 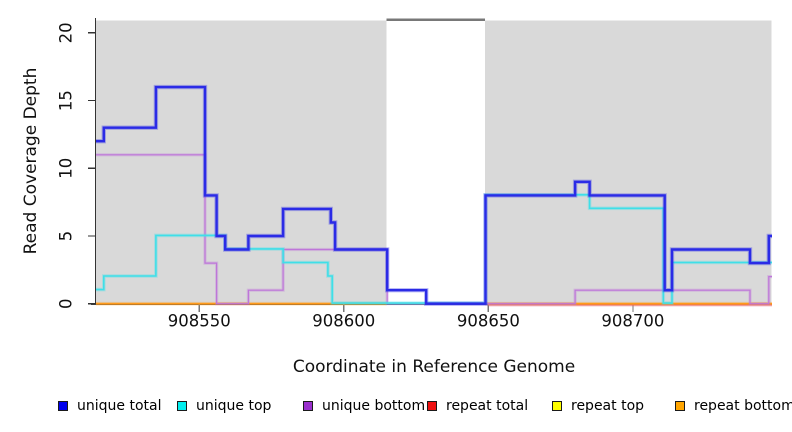 I want to click on x-axis-title: Coordinate in Reference Genome, so click(x=434, y=367).